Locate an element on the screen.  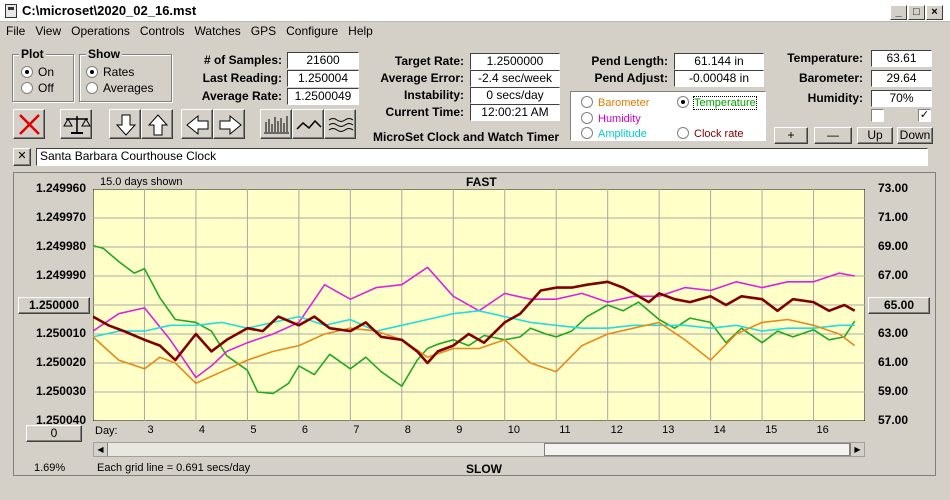
right-arrow-icon is located at coordinates (230, 125).